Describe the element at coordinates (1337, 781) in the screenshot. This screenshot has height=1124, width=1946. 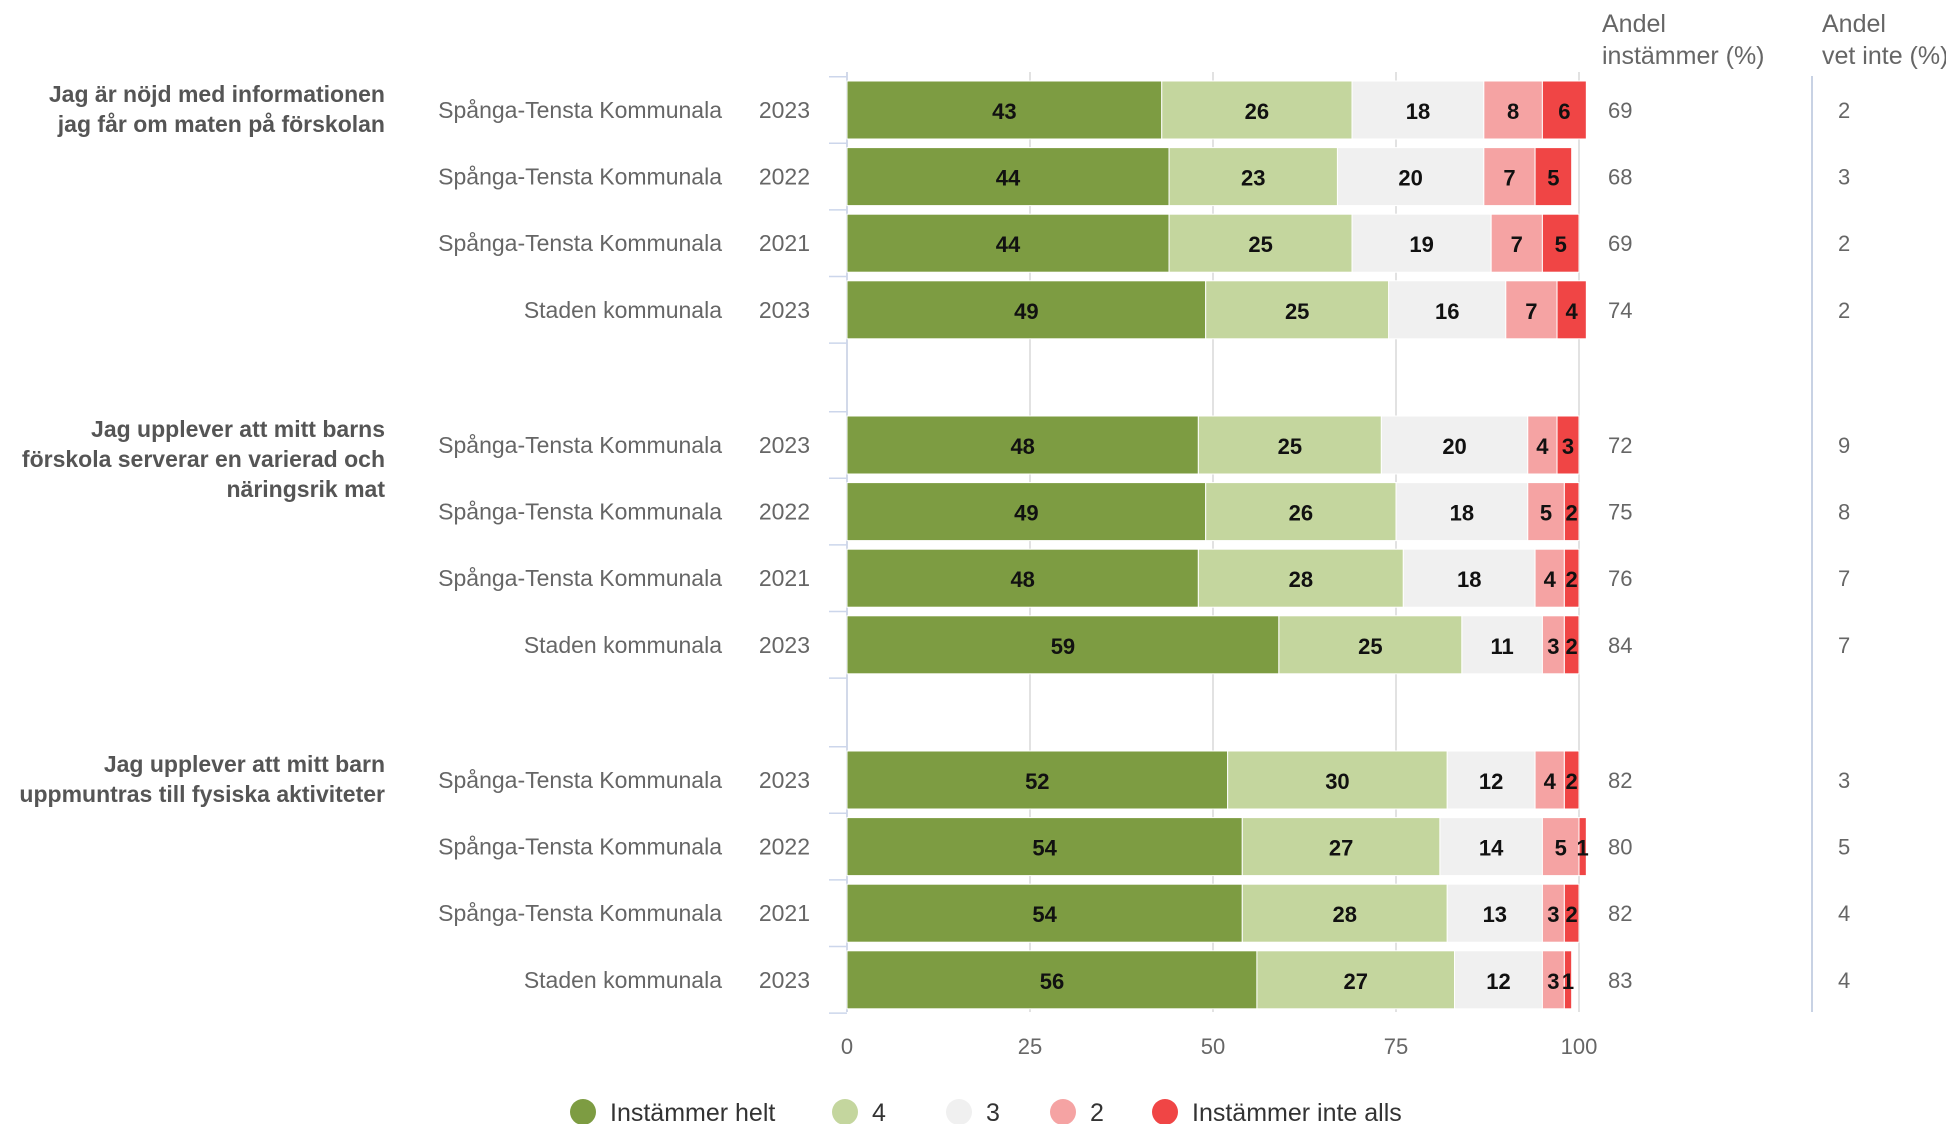
I see `data-label: 30` at that location.